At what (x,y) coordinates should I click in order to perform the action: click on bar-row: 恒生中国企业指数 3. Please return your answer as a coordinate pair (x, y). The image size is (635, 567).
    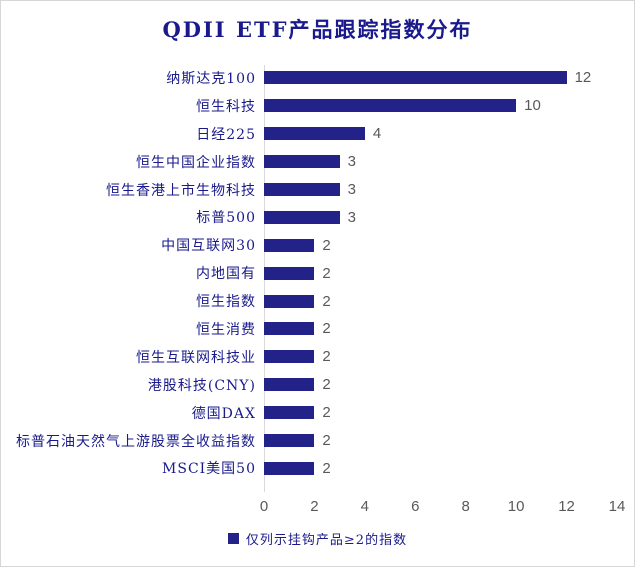
    Looking at the image, I should click on (317, 162).